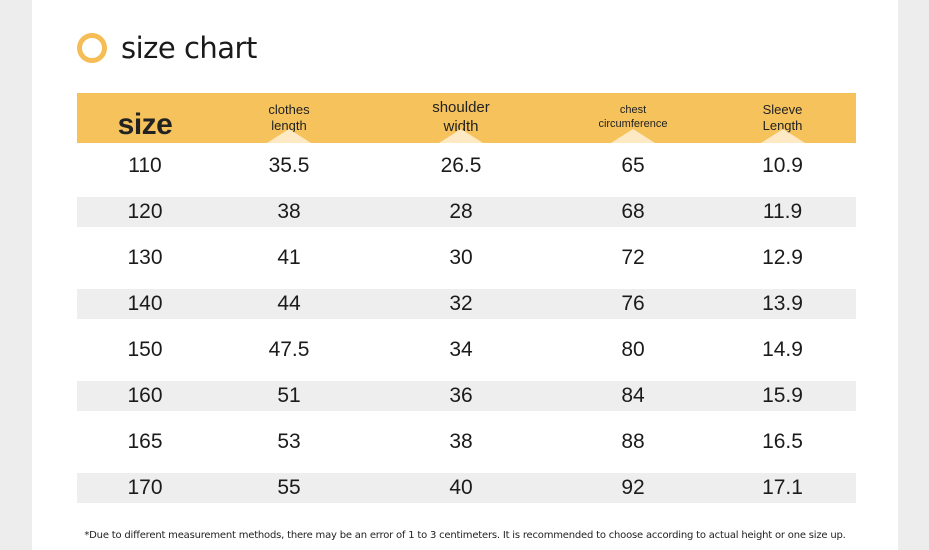  I want to click on header-clothes-length-line1: clothes, so click(289, 109).